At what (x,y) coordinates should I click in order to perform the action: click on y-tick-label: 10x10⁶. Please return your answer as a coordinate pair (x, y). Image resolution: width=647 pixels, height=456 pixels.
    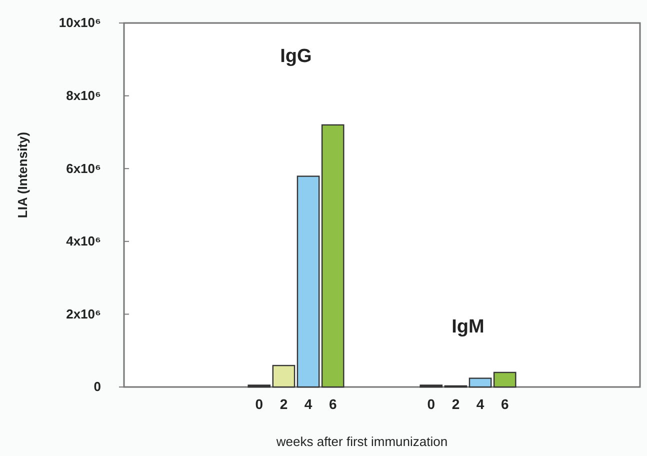
    Looking at the image, I should click on (80, 22).